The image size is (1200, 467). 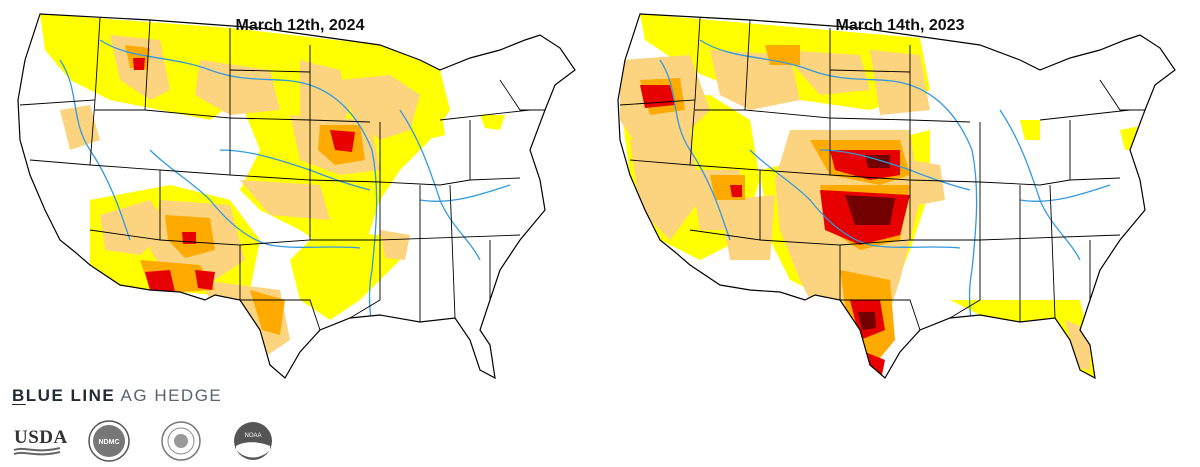 What do you see at coordinates (19, 395) in the screenshot?
I see `brand-initial: B` at bounding box center [19, 395].